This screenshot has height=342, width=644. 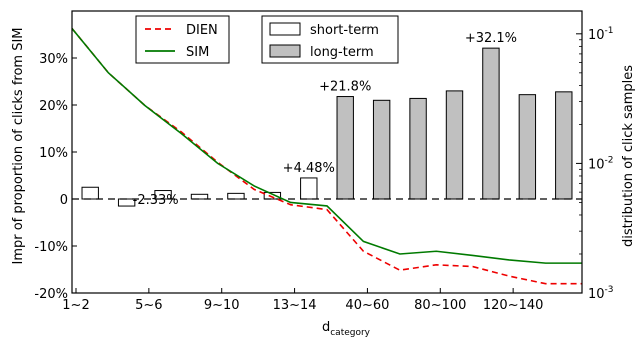 I want to click on y-left-tick-label: 30%, so click(x=53, y=59).